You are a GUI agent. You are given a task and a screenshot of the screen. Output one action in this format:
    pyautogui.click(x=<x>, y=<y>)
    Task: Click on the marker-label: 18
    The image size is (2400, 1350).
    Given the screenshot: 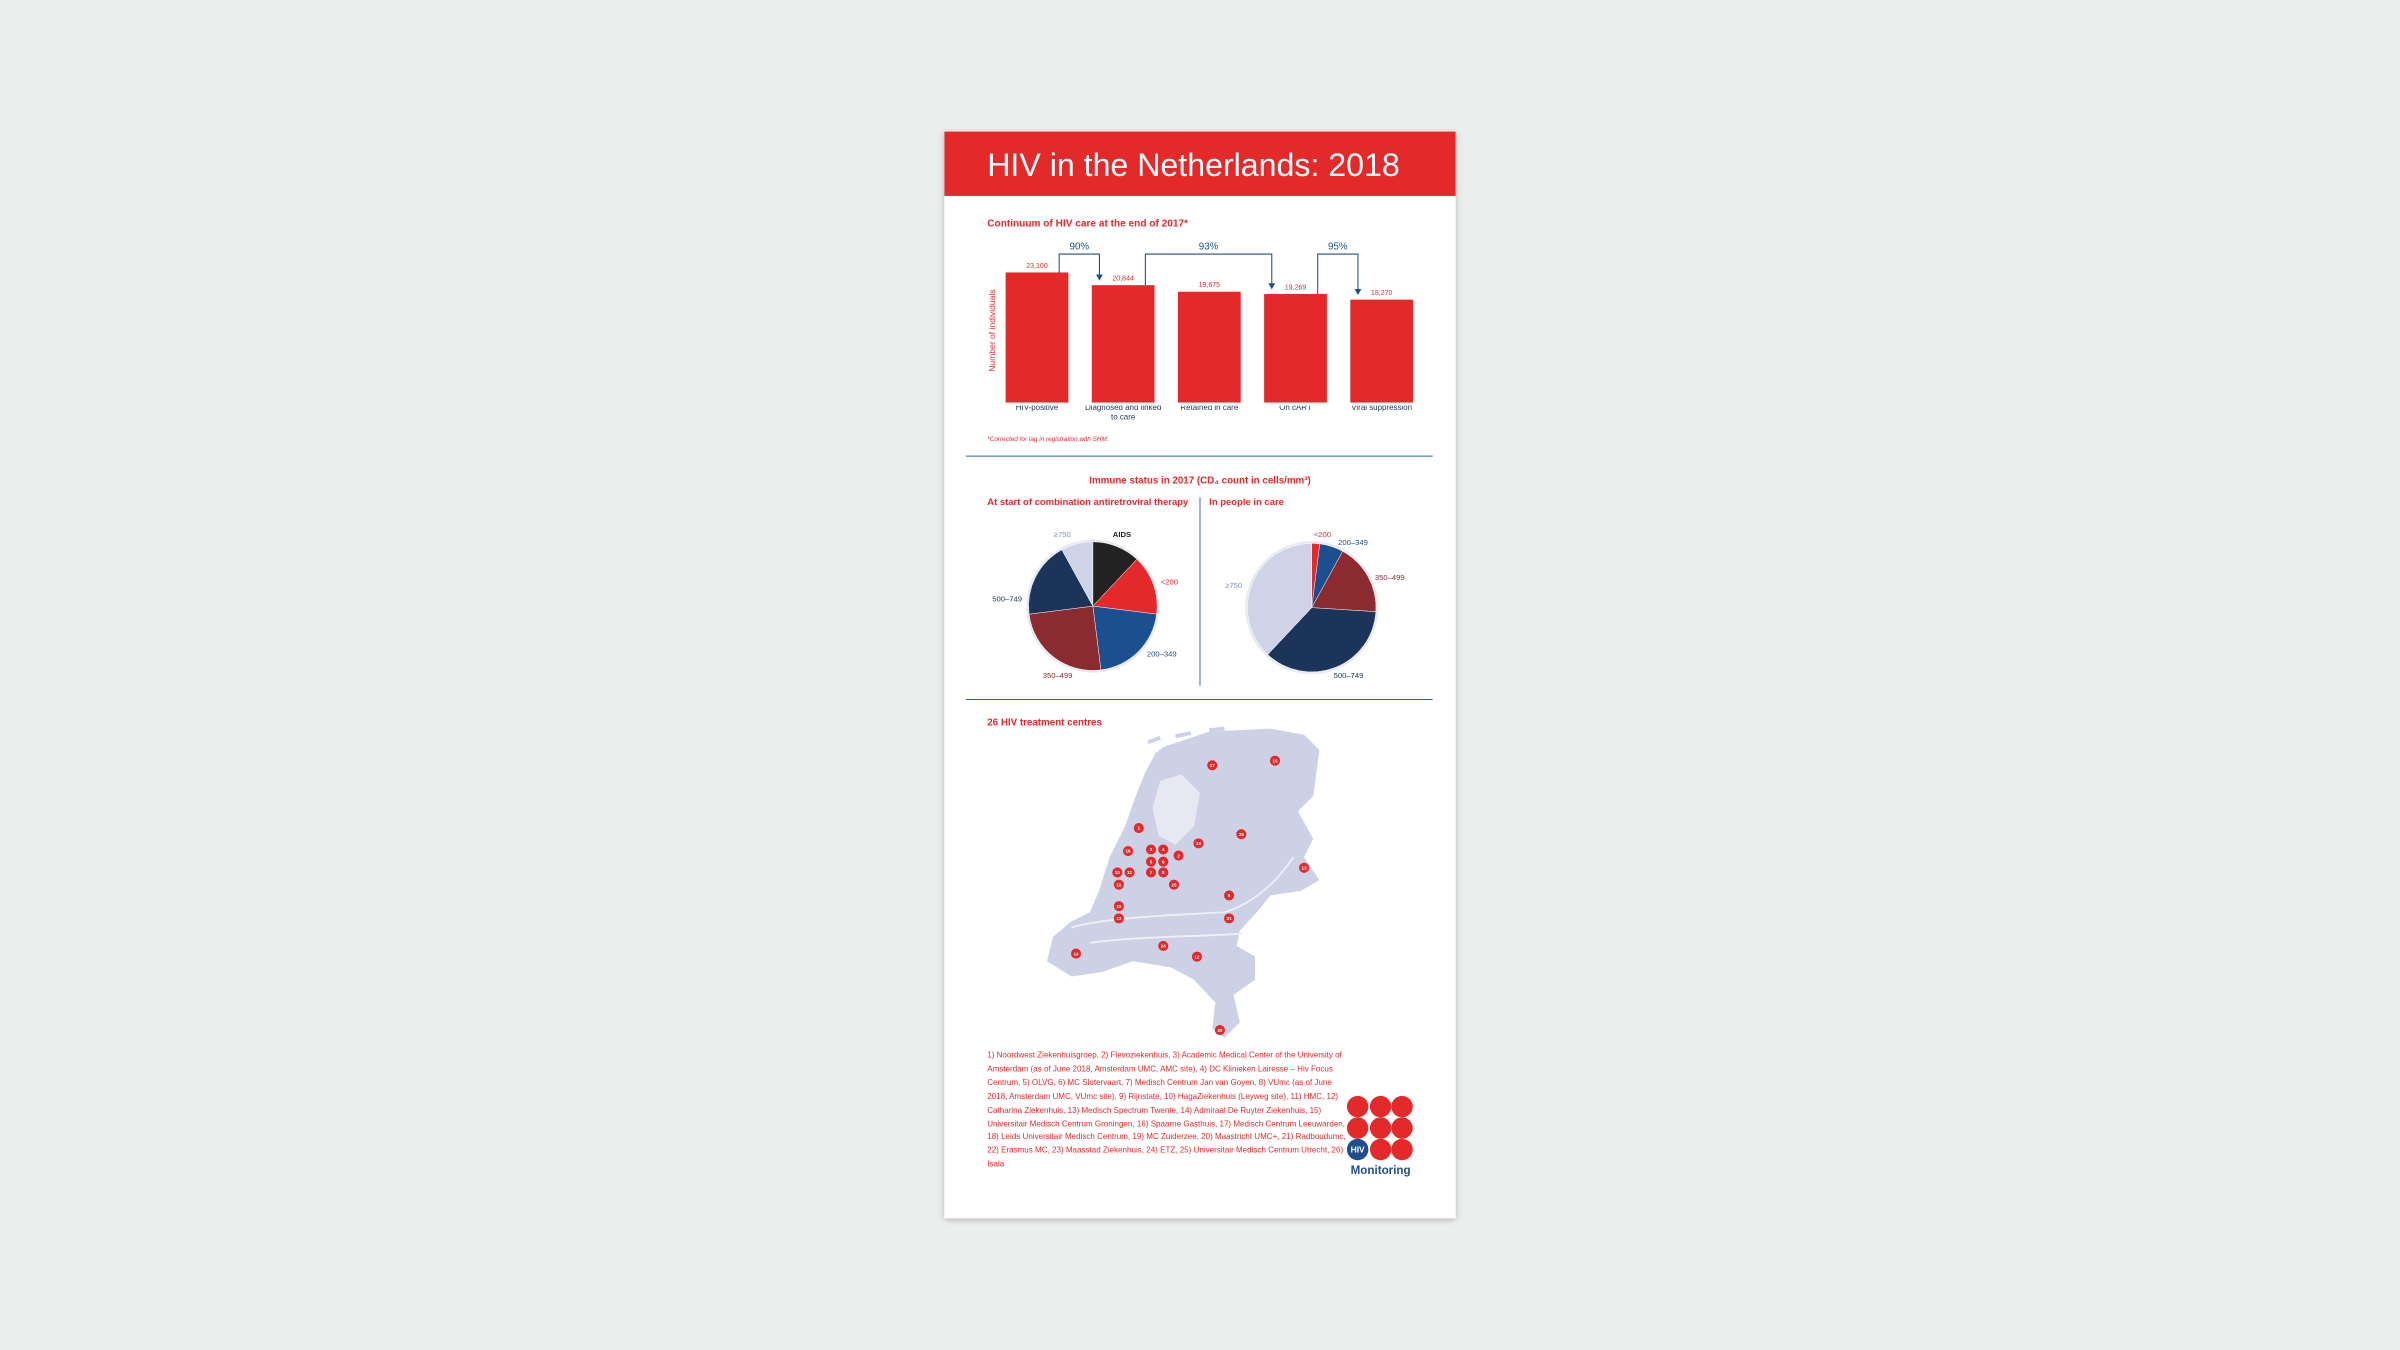 What is the action you would take?
    pyautogui.click(x=1119, y=884)
    